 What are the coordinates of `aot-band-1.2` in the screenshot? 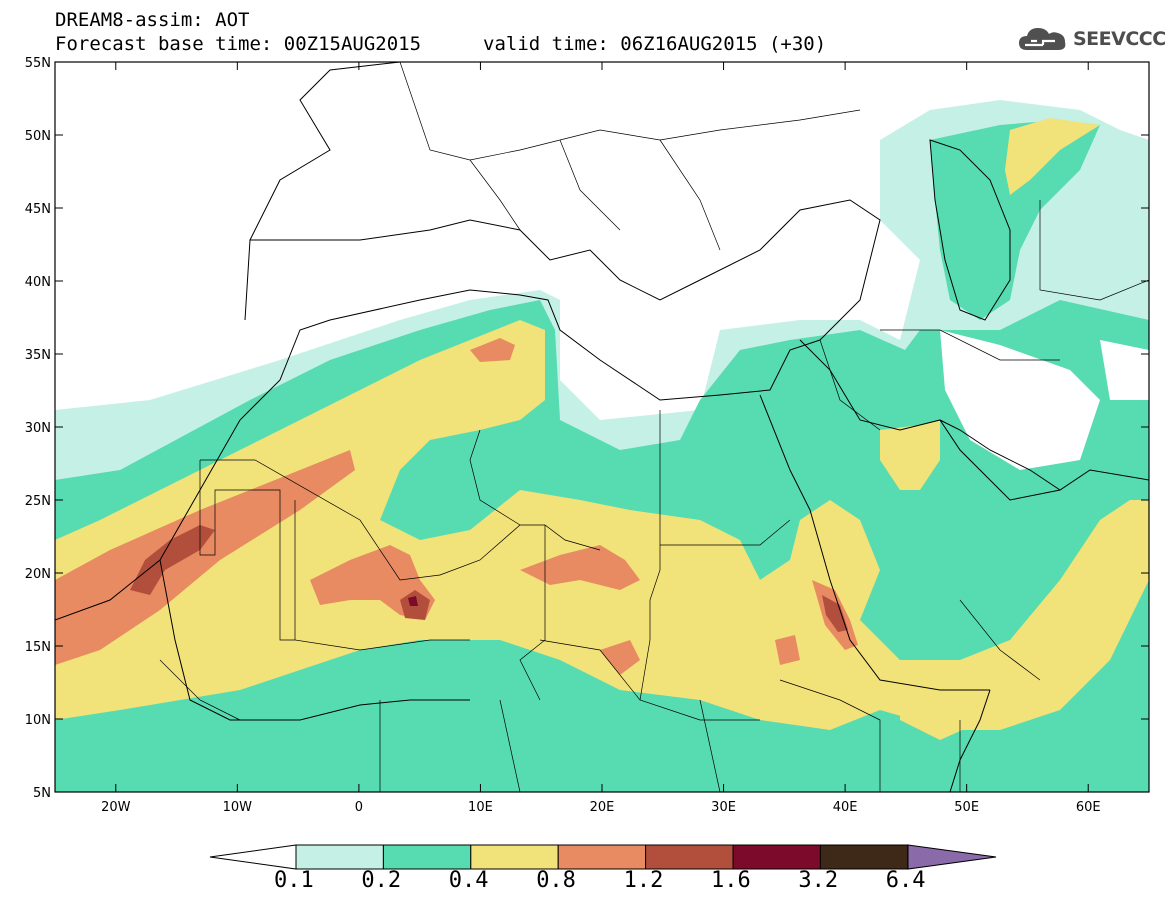 It's located at (172, 560).